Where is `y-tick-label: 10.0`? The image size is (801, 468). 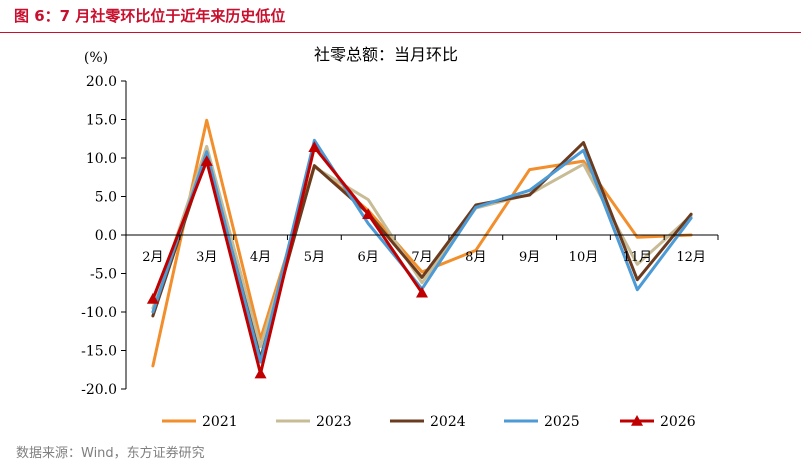
y-tick-label: 10.0 is located at coordinates (101, 159).